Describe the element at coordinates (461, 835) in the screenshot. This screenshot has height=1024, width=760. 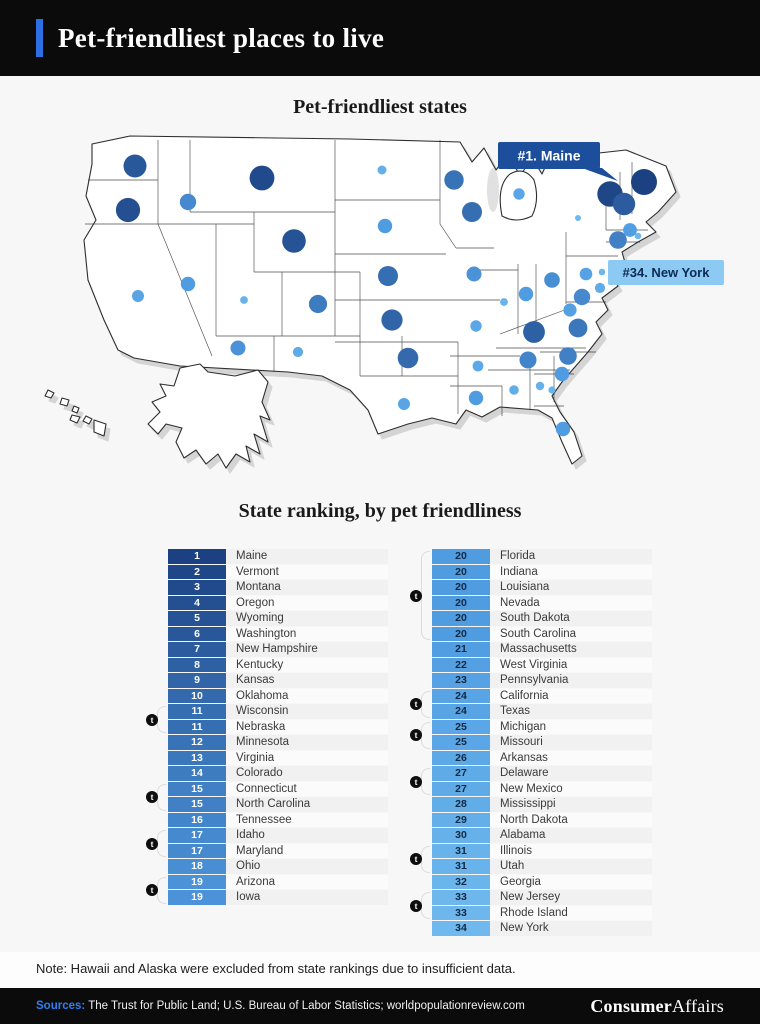
I see `rank-cell: 30` at that location.